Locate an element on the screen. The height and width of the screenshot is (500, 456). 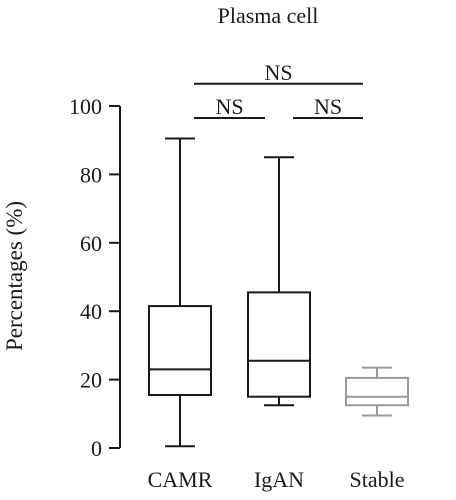
y-tick-label: 60 is located at coordinates (91, 243).